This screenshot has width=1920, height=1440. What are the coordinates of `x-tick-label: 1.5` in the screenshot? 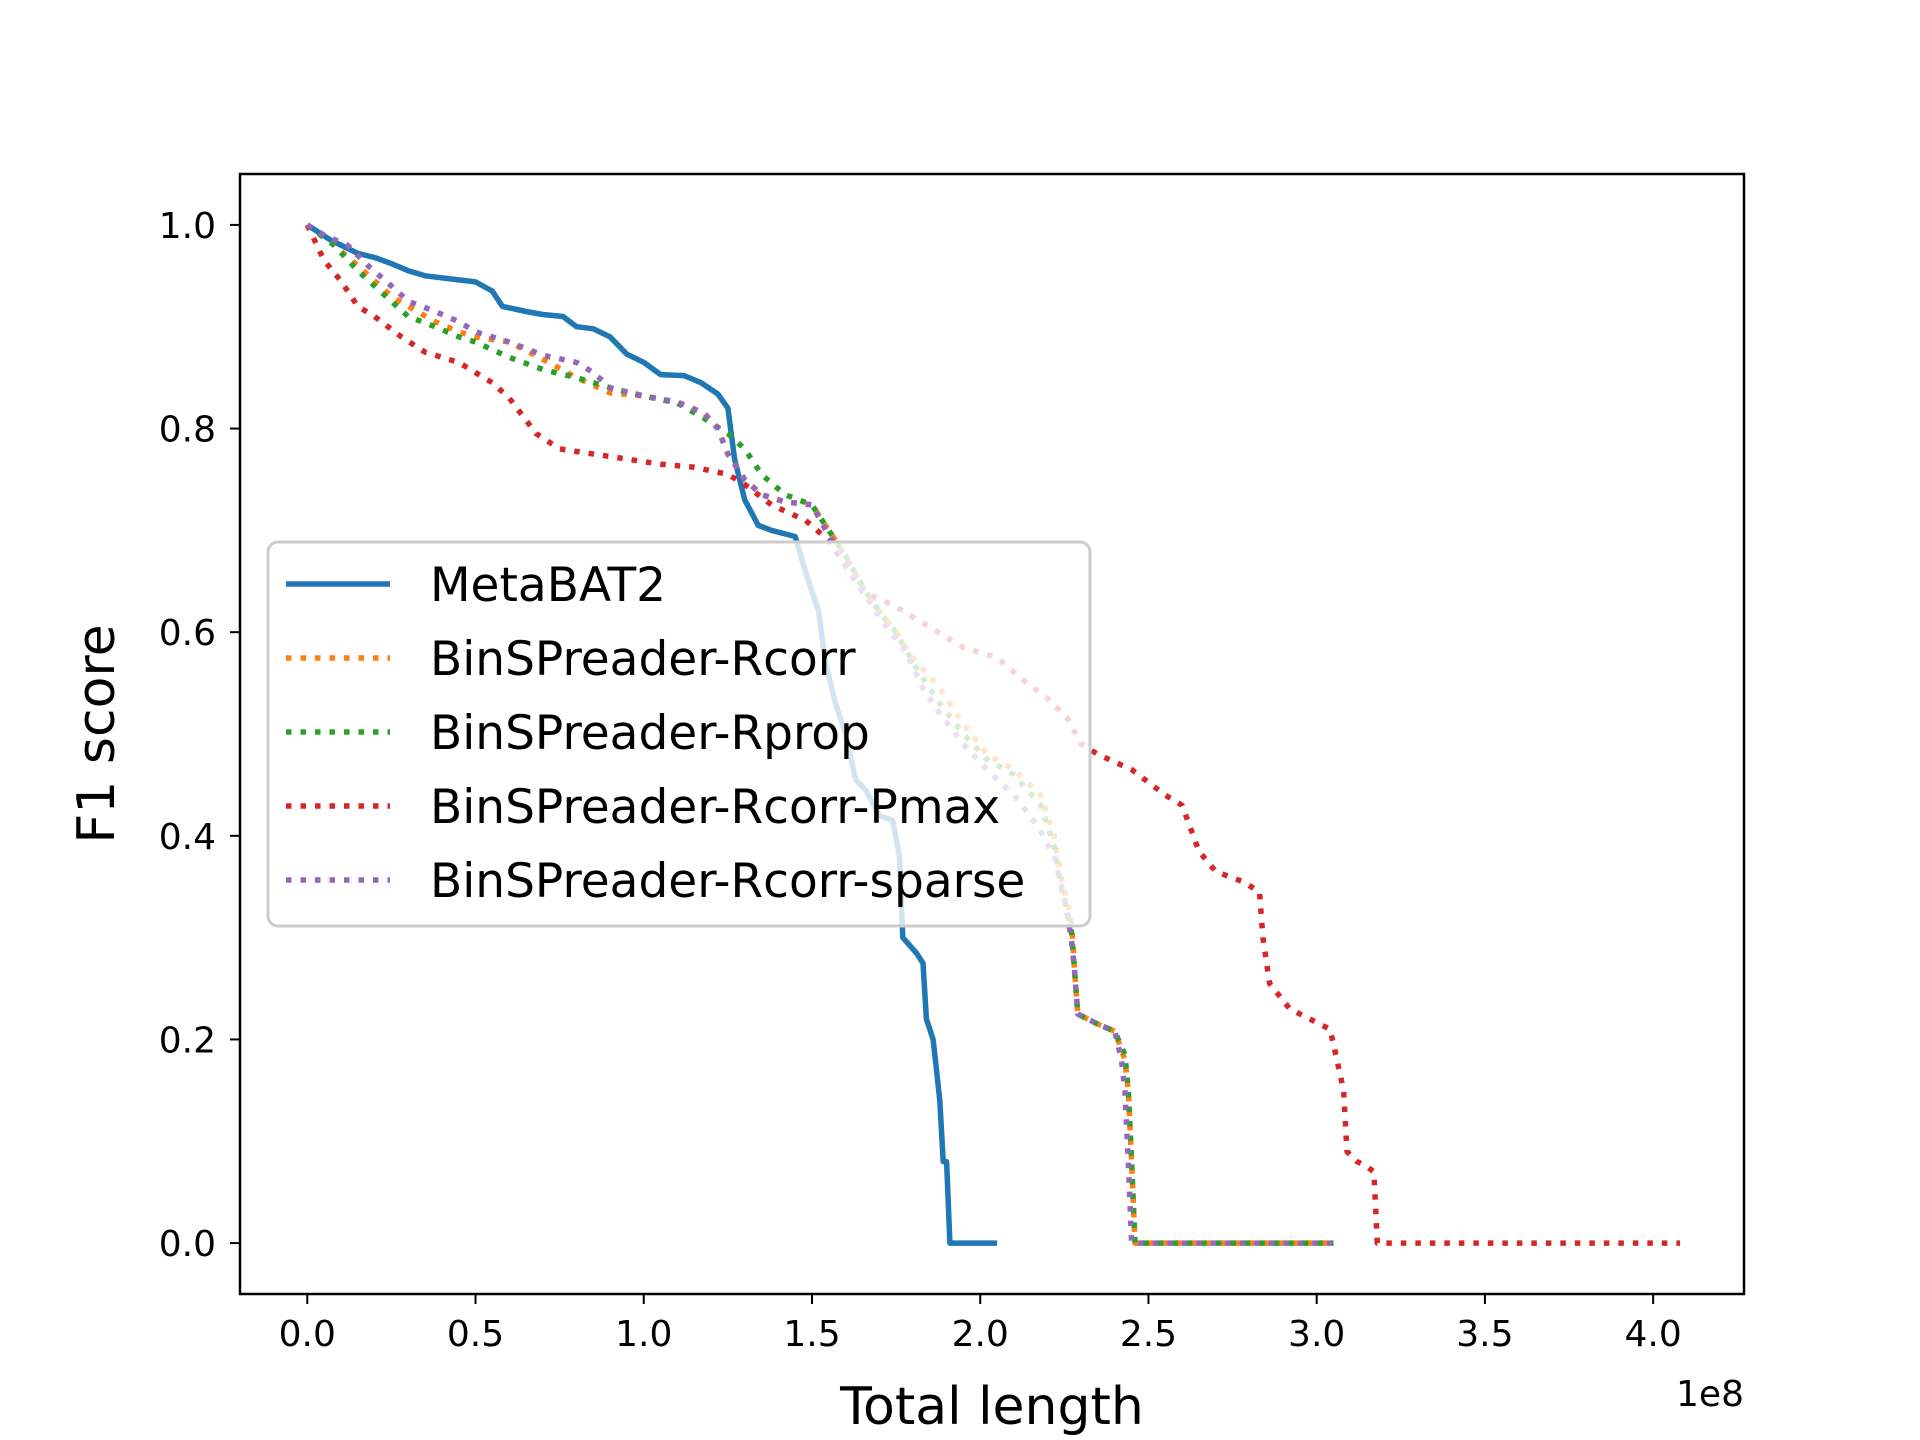 It's located at (811, 1334).